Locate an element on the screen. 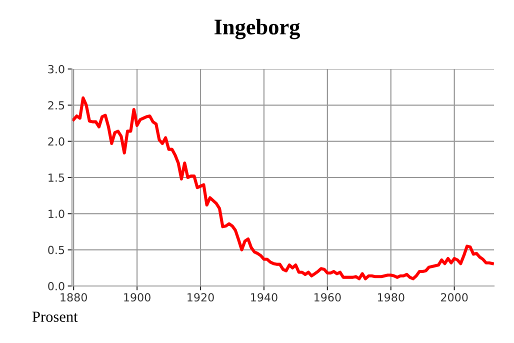 The image size is (514, 343). x-tick-label: 2000 is located at coordinates (454, 297).